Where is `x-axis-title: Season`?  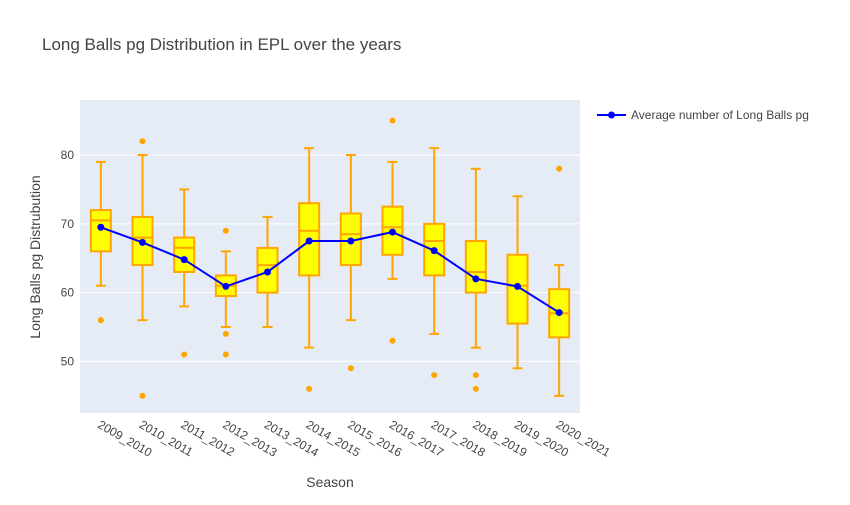
x-axis-title: Season is located at coordinates (329, 482).